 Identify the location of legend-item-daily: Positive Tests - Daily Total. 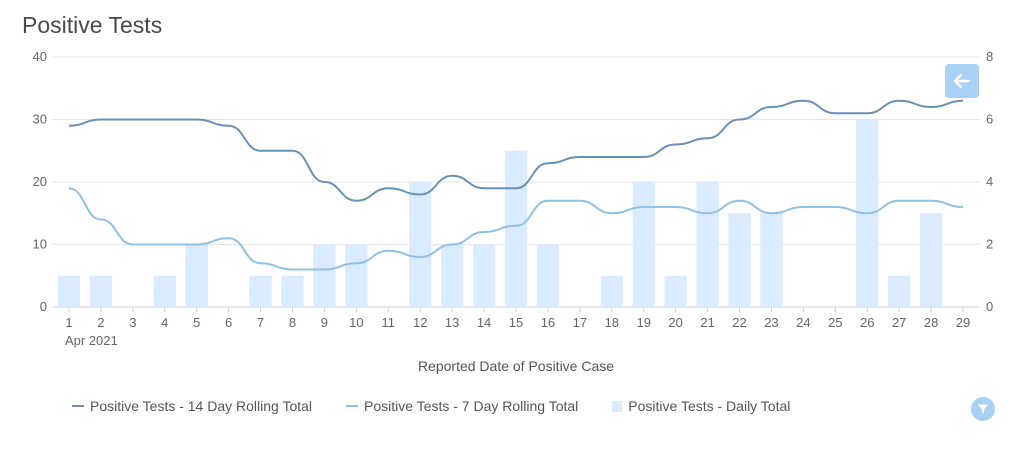
(701, 406).